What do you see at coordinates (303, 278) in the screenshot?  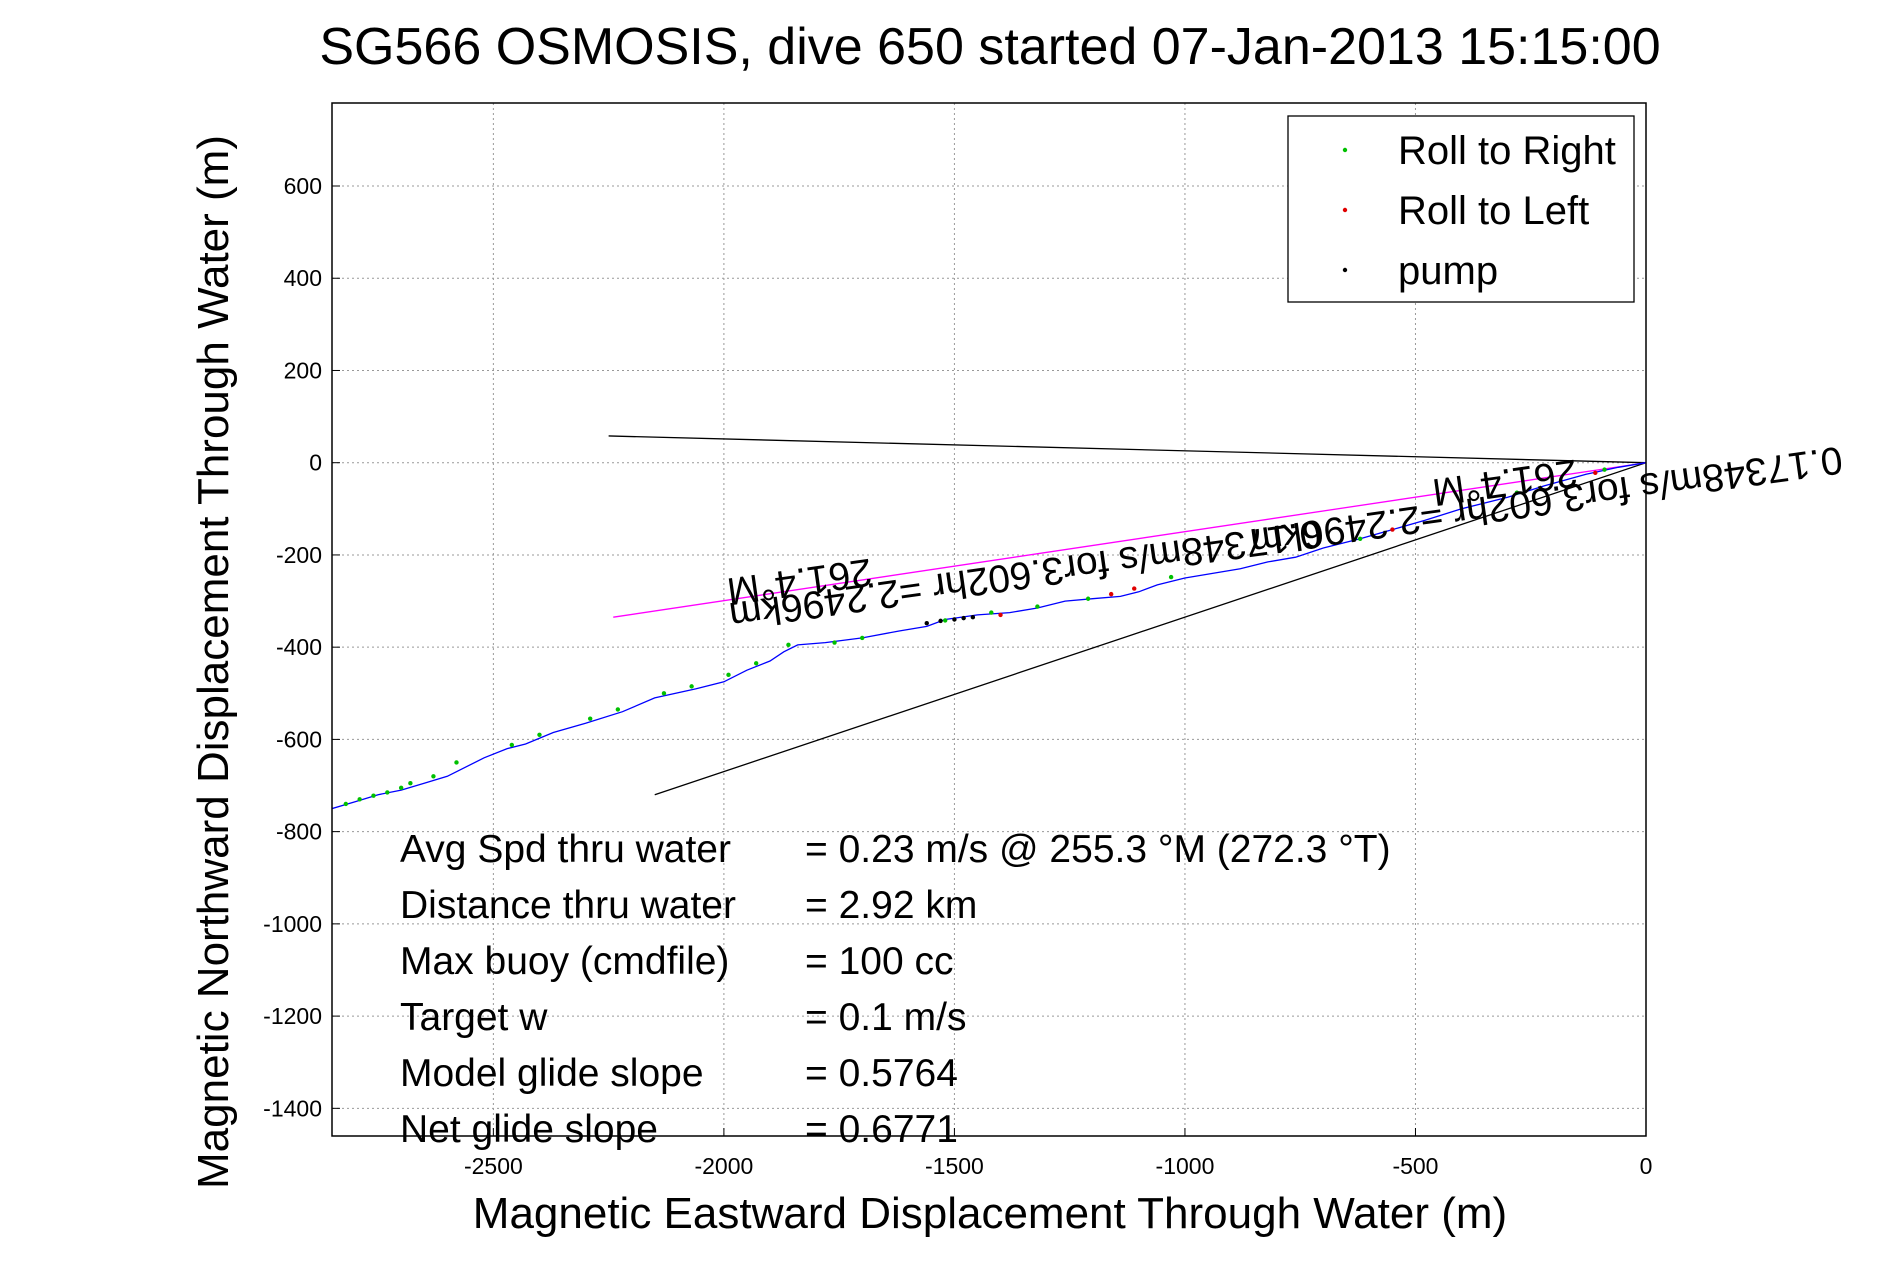 I see `y-tick-label: 400` at bounding box center [303, 278].